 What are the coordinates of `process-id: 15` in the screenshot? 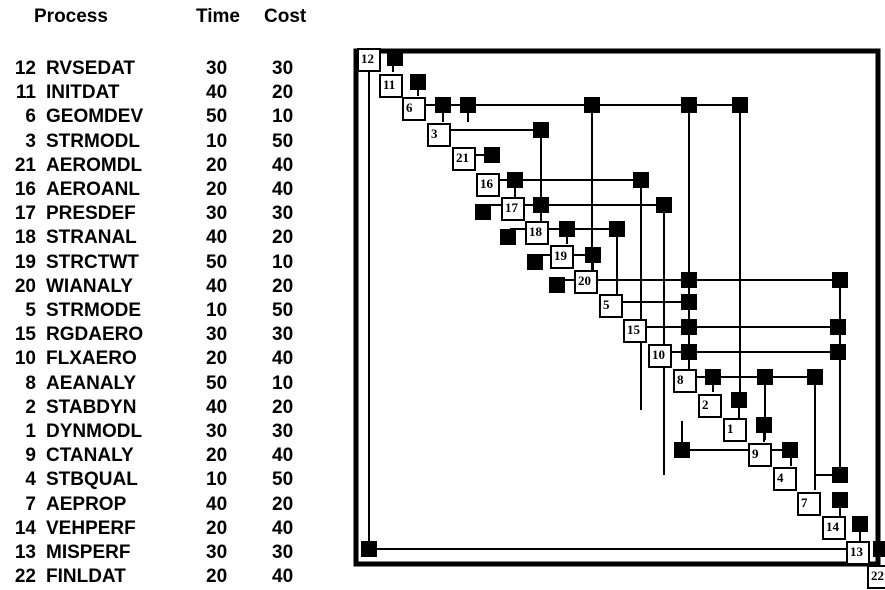 It's located at (25, 335).